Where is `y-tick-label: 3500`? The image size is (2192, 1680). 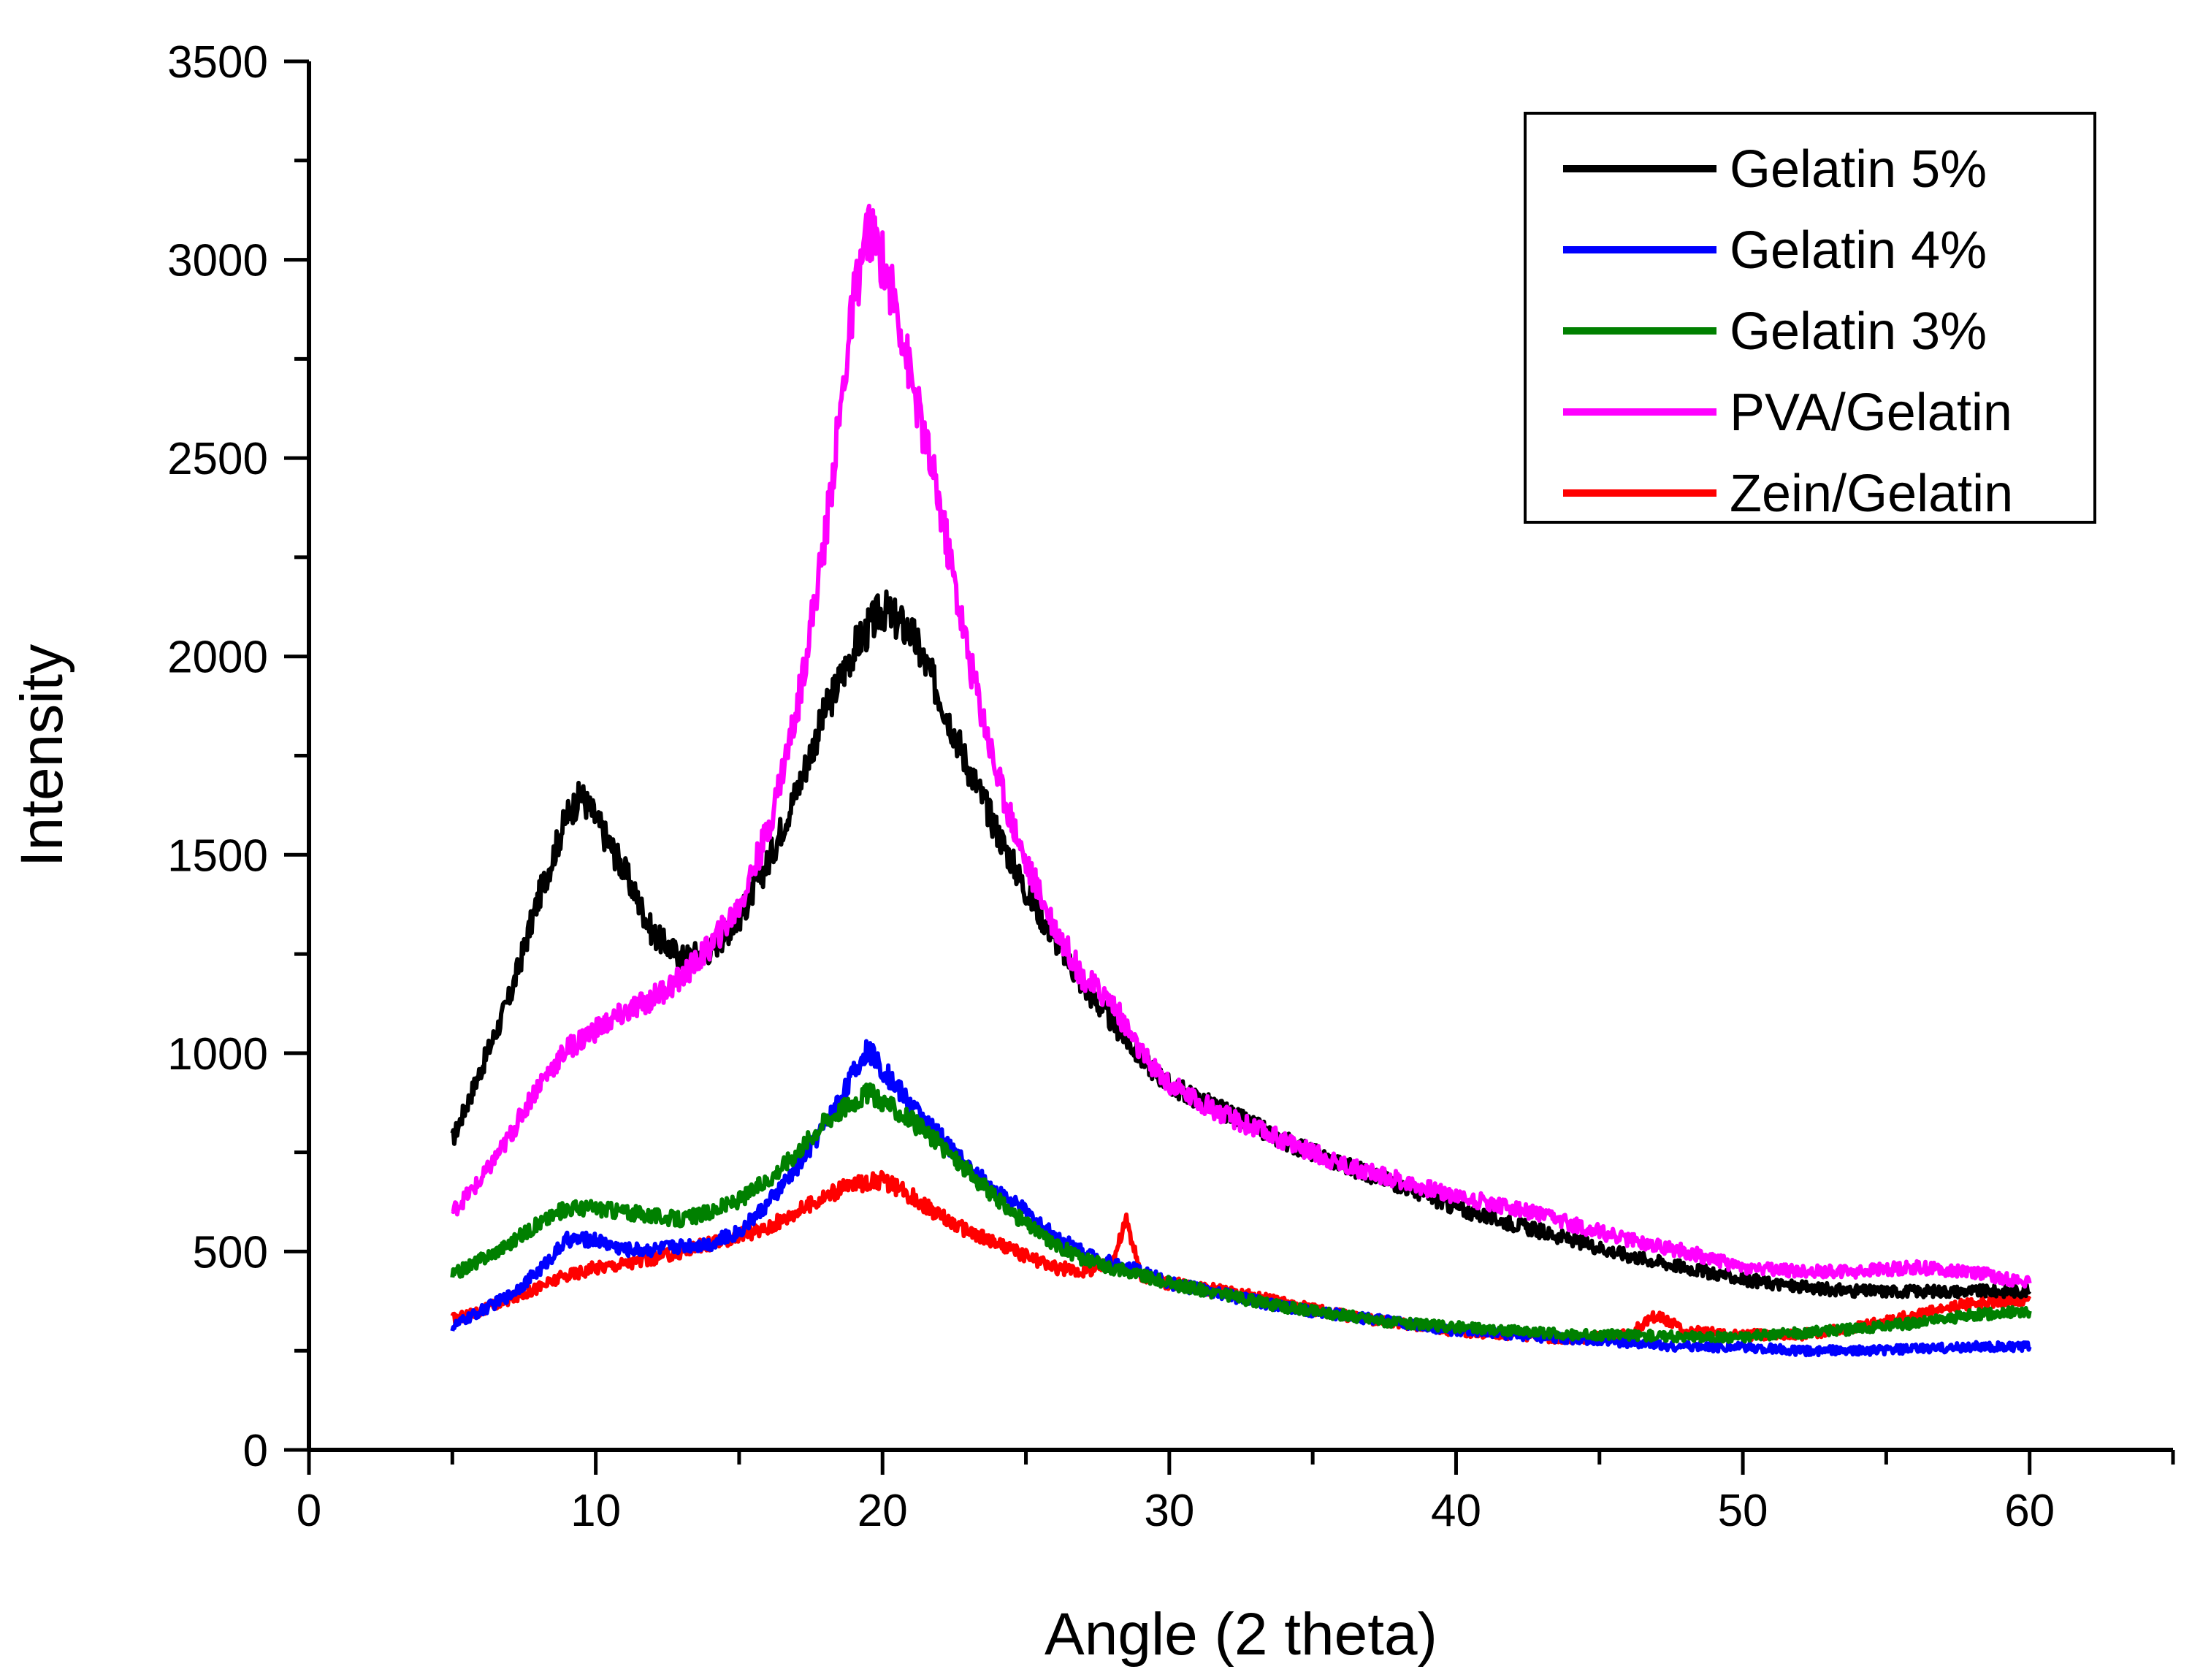
y-tick-label: 3500 is located at coordinates (217, 62).